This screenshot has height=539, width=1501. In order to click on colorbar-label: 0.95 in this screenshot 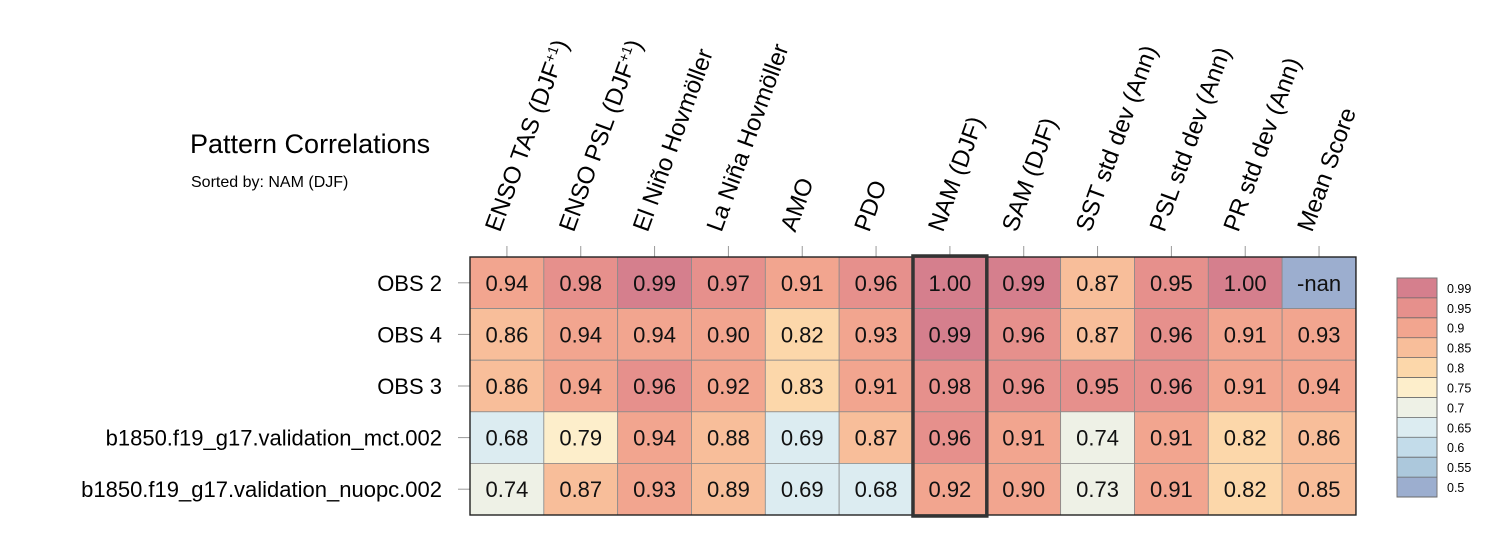, I will do `click(1459, 309)`.